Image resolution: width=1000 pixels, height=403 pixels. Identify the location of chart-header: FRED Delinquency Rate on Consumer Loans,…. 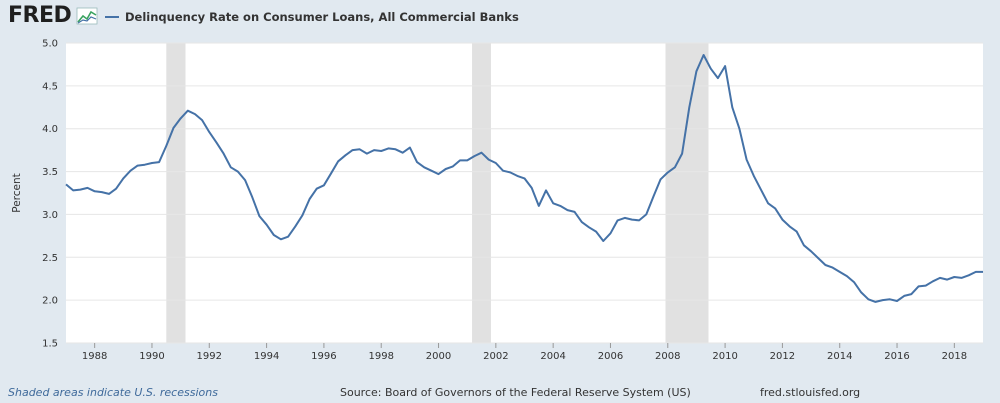
(500, 17).